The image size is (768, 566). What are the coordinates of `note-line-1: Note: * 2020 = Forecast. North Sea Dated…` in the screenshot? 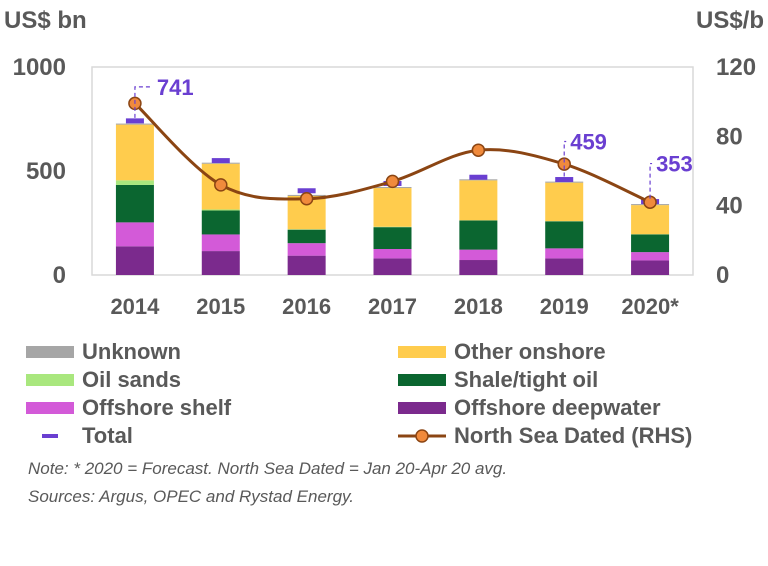 It's located at (268, 468).